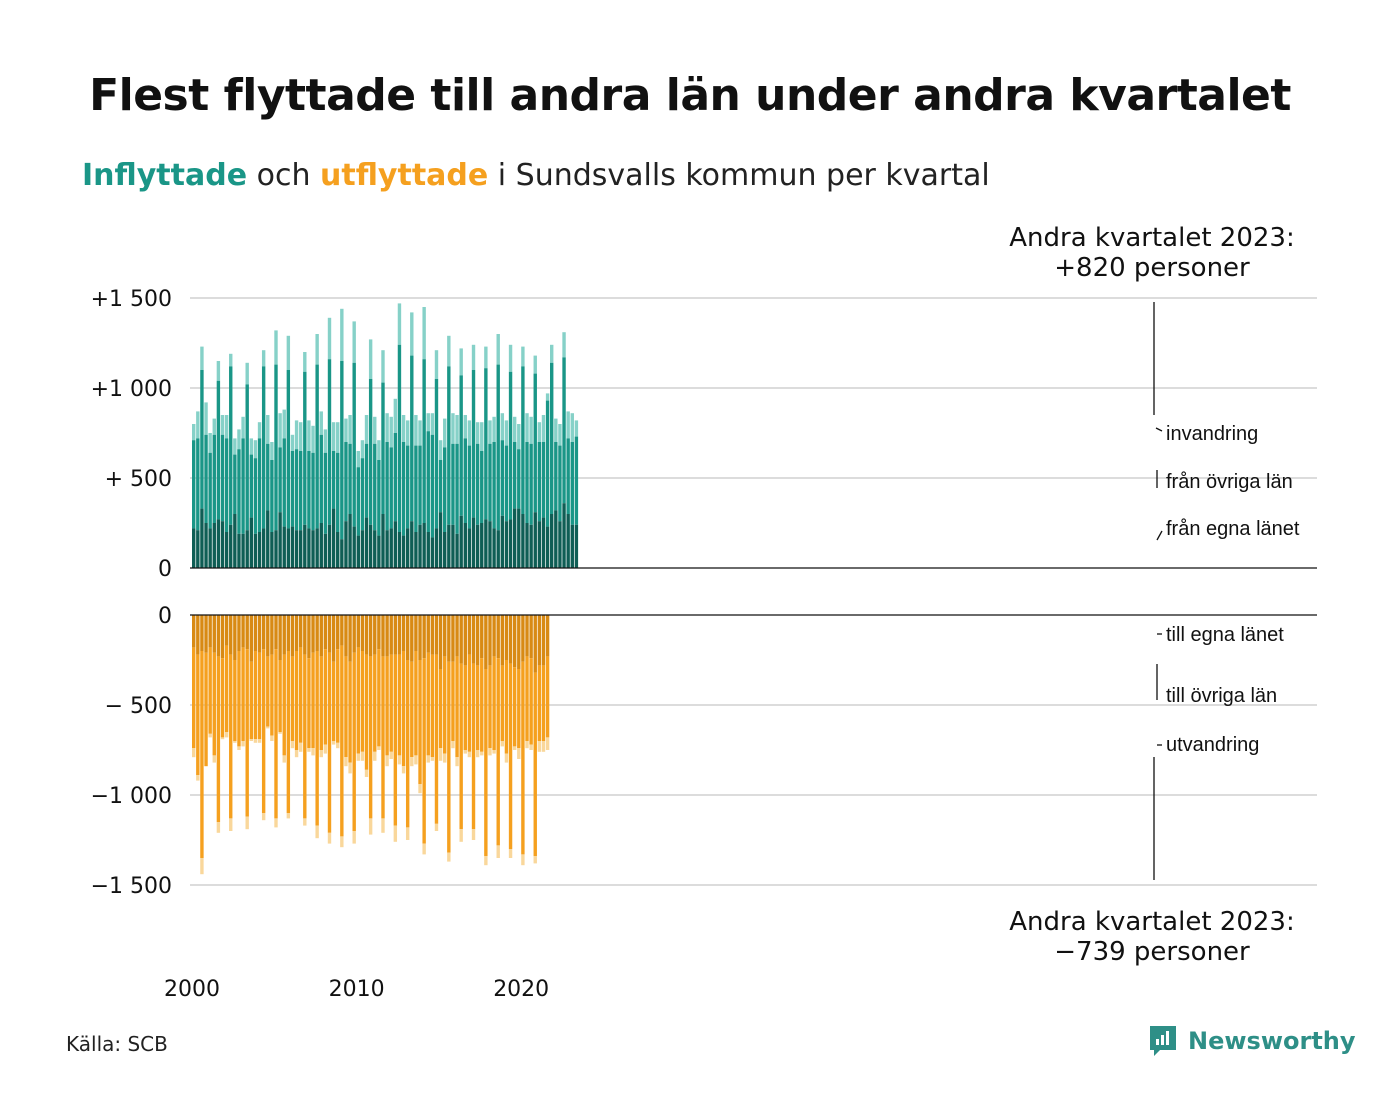 The image size is (1400, 1120). Describe the element at coordinates (1225, 635) in the screenshot. I see `label-till-egna-lanet: till egna länet` at that location.